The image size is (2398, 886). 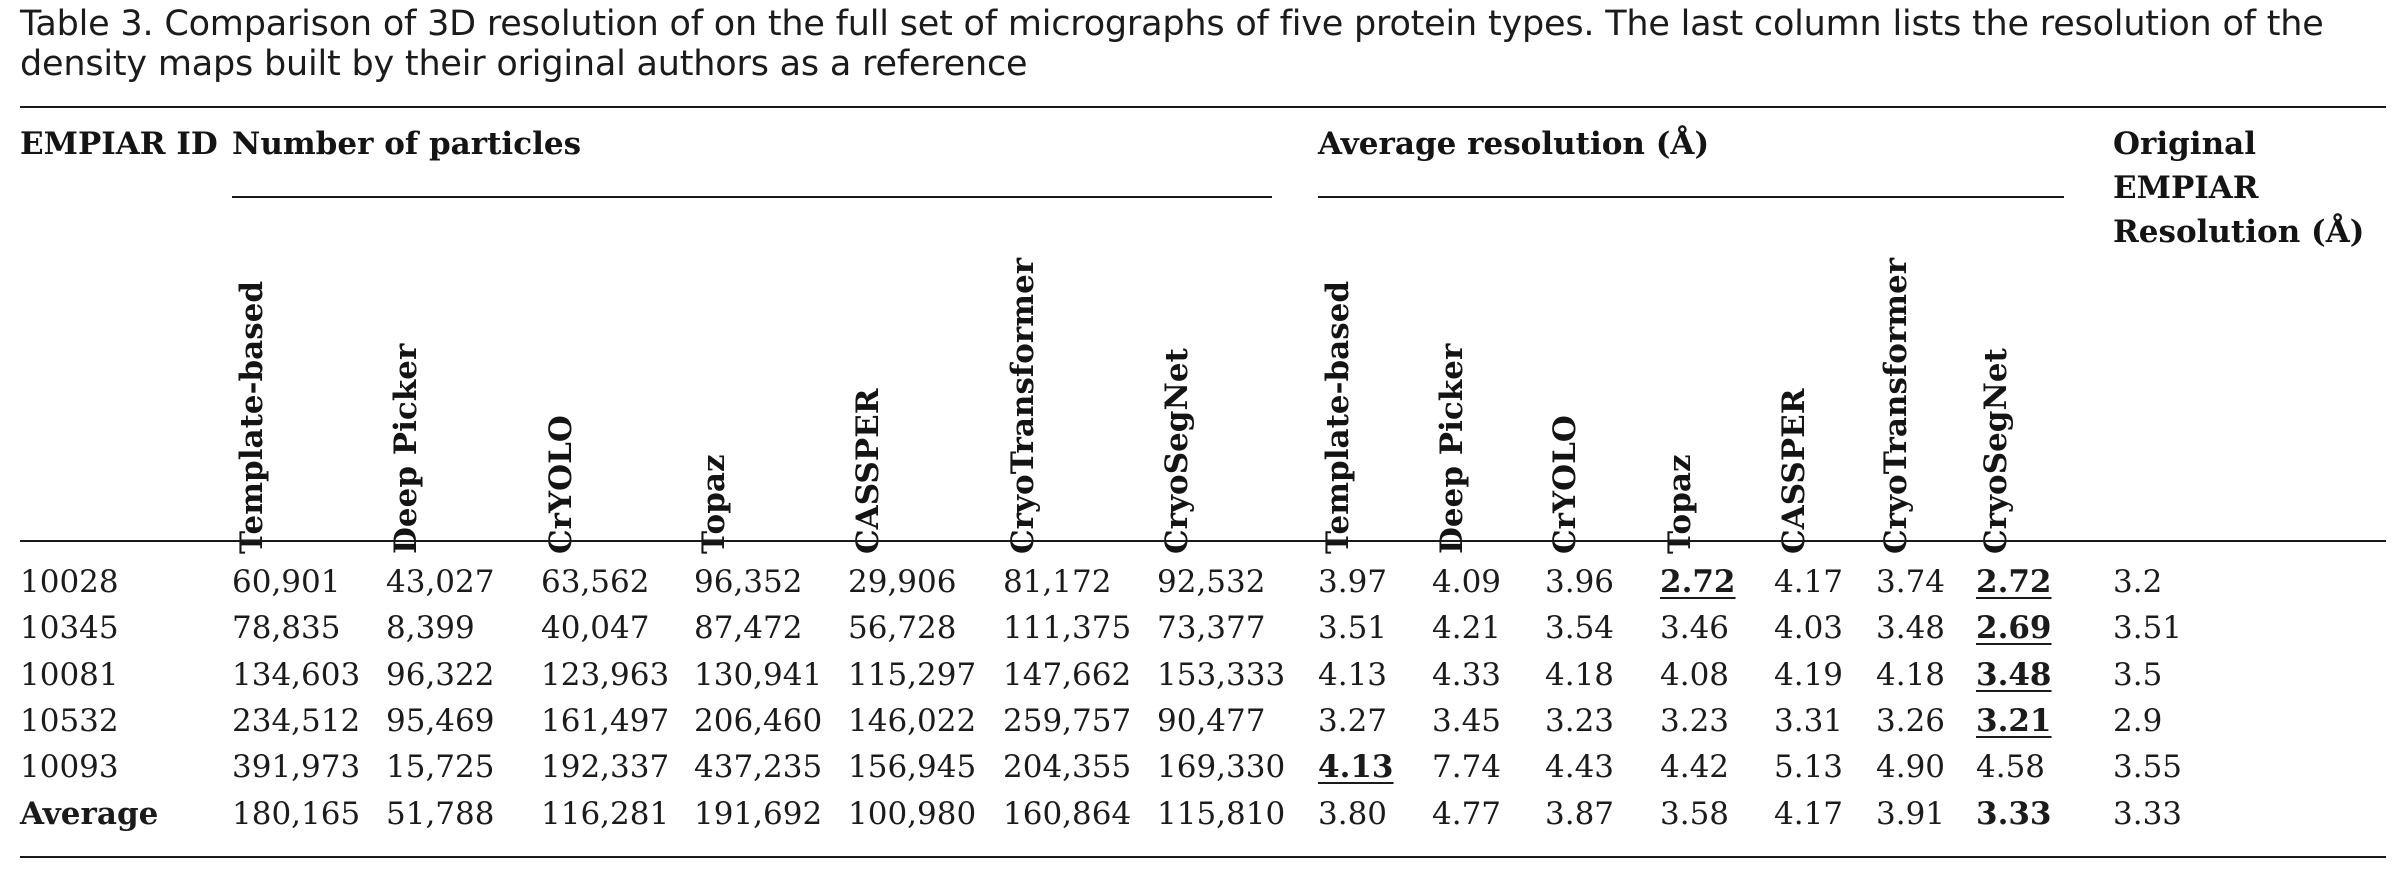 What do you see at coordinates (440, 767) in the screenshot?
I see `particles-cell: 15,725` at bounding box center [440, 767].